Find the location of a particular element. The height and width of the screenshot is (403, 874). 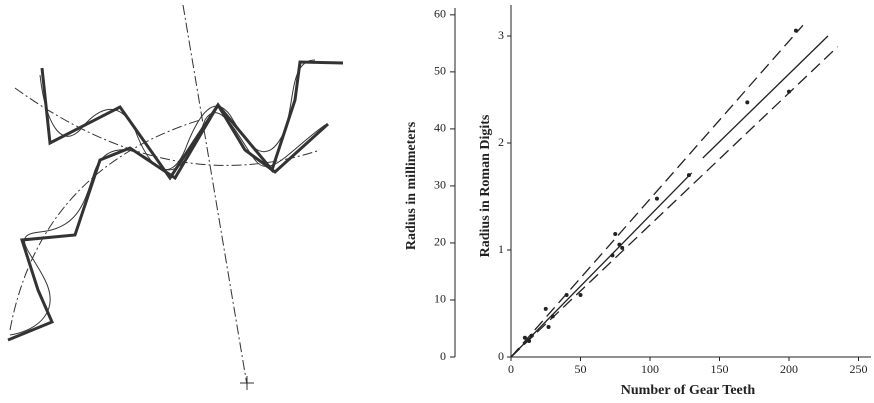

x-tick-label: 250 is located at coordinates (858, 369).